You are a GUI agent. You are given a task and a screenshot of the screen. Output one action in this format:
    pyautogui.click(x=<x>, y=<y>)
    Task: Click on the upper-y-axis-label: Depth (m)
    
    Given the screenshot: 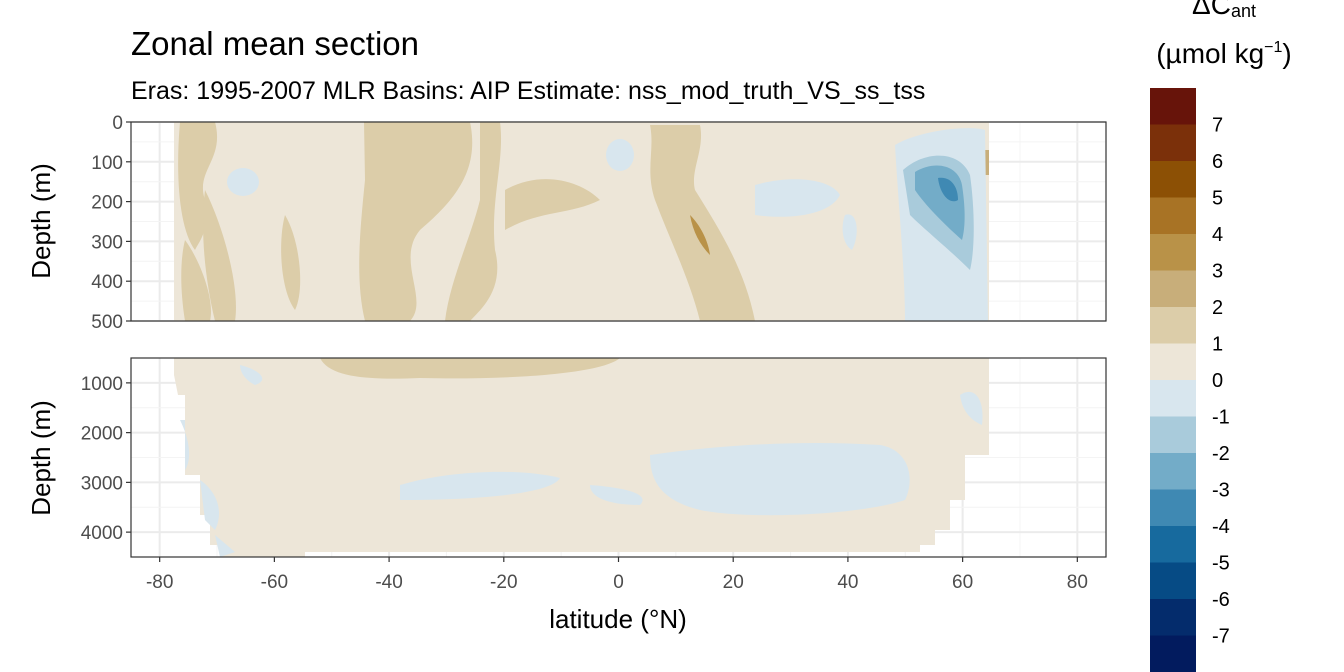 What is the action you would take?
    pyautogui.click(x=41, y=221)
    